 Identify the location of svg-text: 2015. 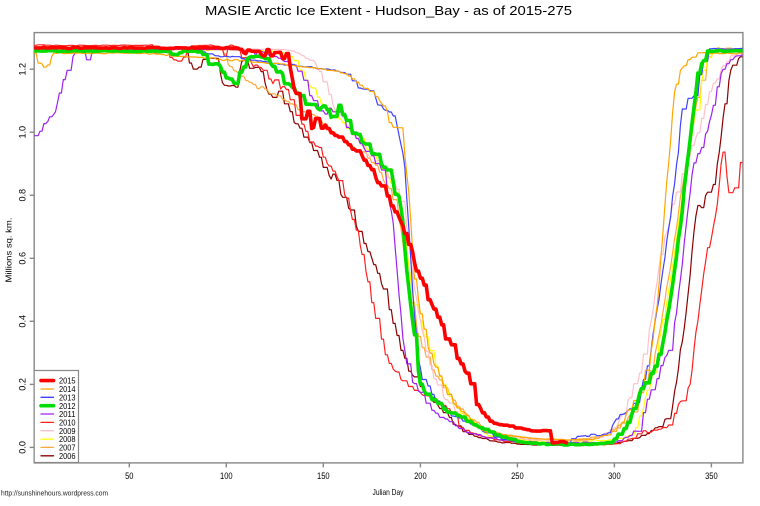
(67, 381).